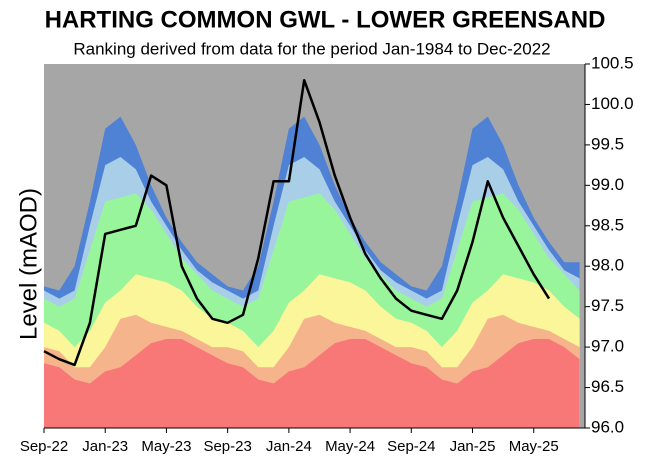 Image resolution: width=668 pixels, height=459 pixels. Describe the element at coordinates (44, 446) in the screenshot. I see `x-tick-label: Sep-22` at that location.